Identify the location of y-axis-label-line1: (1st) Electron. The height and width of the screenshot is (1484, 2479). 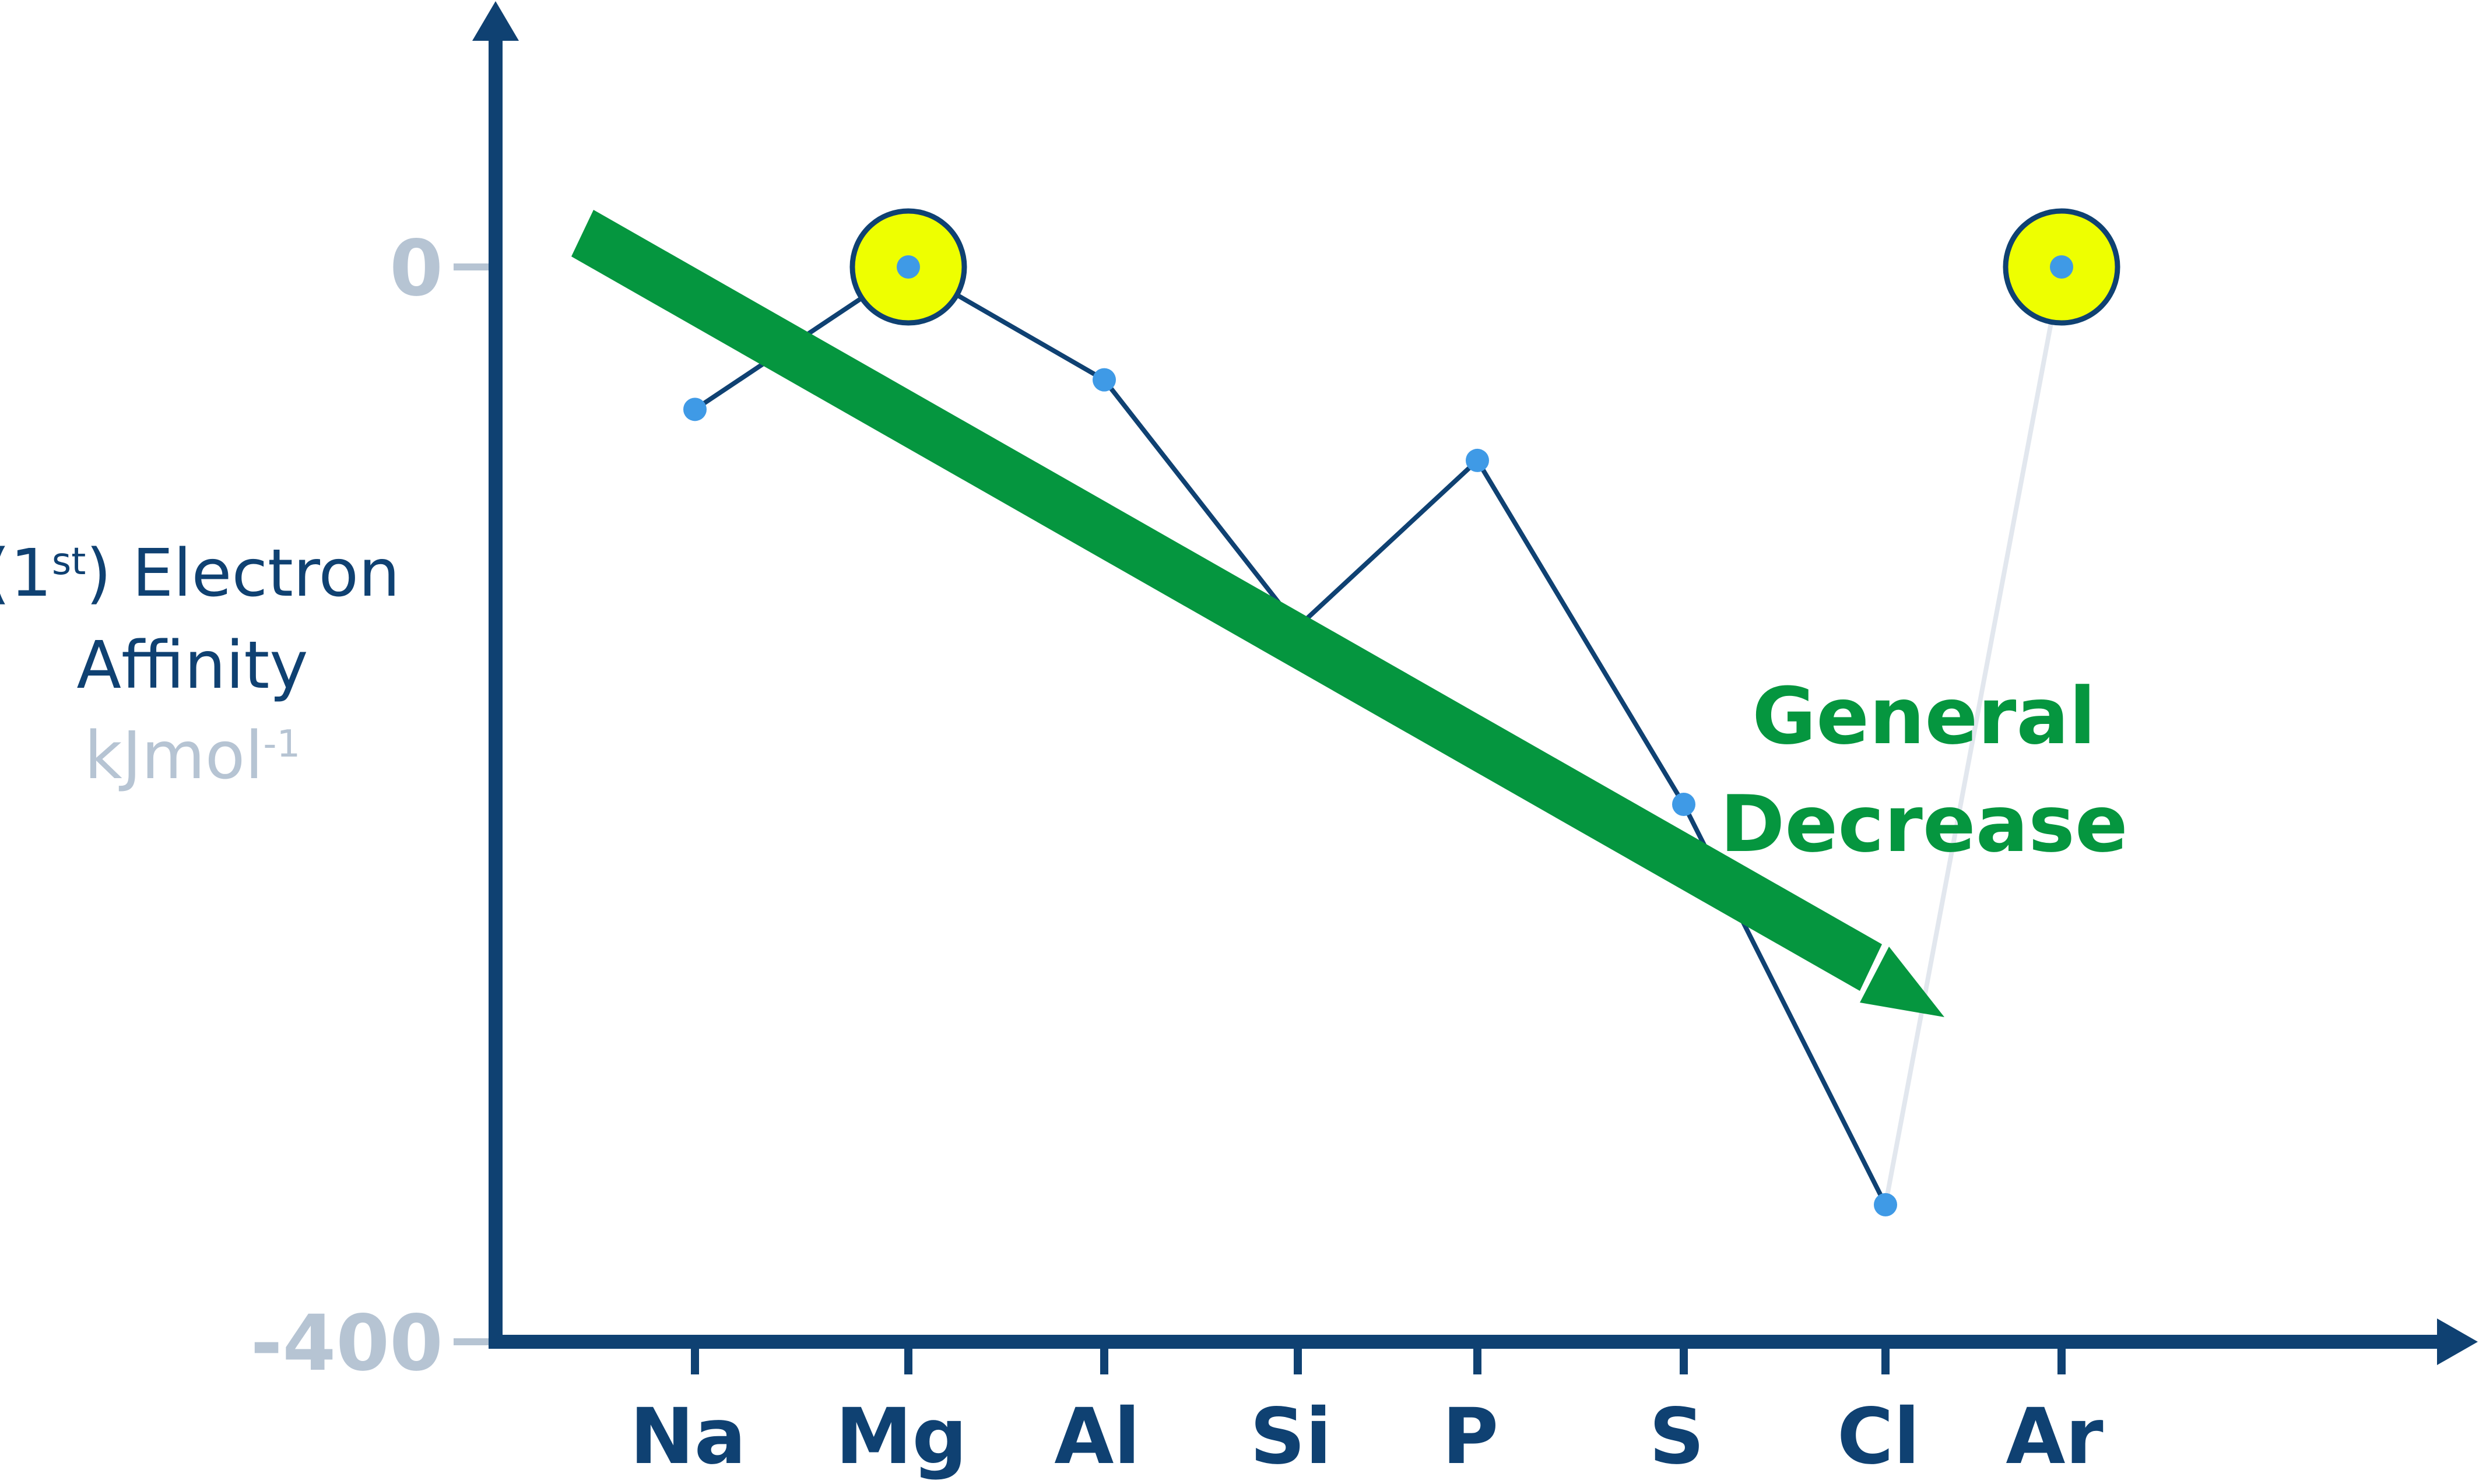
(200, 573).